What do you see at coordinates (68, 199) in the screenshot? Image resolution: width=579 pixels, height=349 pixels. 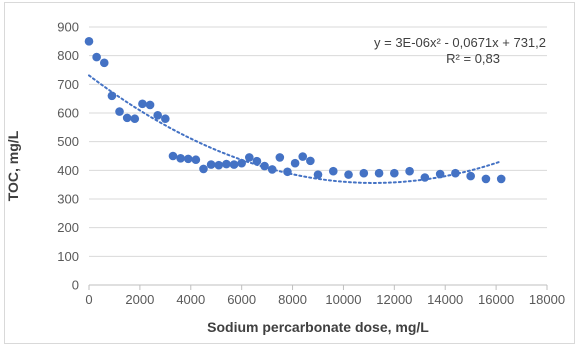 I see `y-tick-label: 300` at bounding box center [68, 199].